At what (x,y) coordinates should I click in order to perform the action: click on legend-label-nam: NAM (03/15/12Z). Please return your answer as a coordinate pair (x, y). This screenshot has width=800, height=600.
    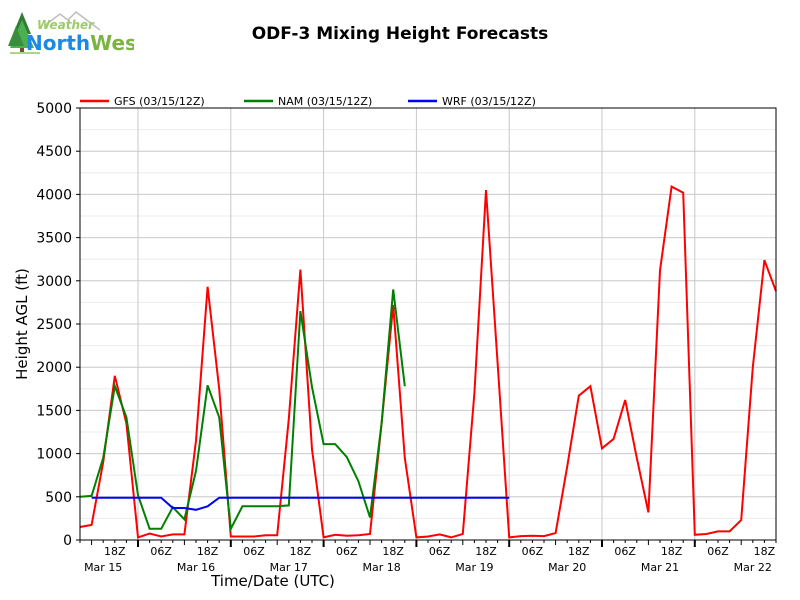
    Looking at the image, I should click on (325, 101).